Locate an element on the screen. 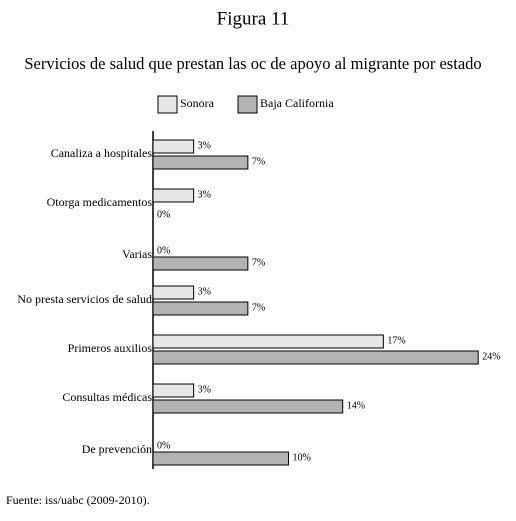 The height and width of the screenshot is (521, 516). value-label: 24% is located at coordinates (491, 356).